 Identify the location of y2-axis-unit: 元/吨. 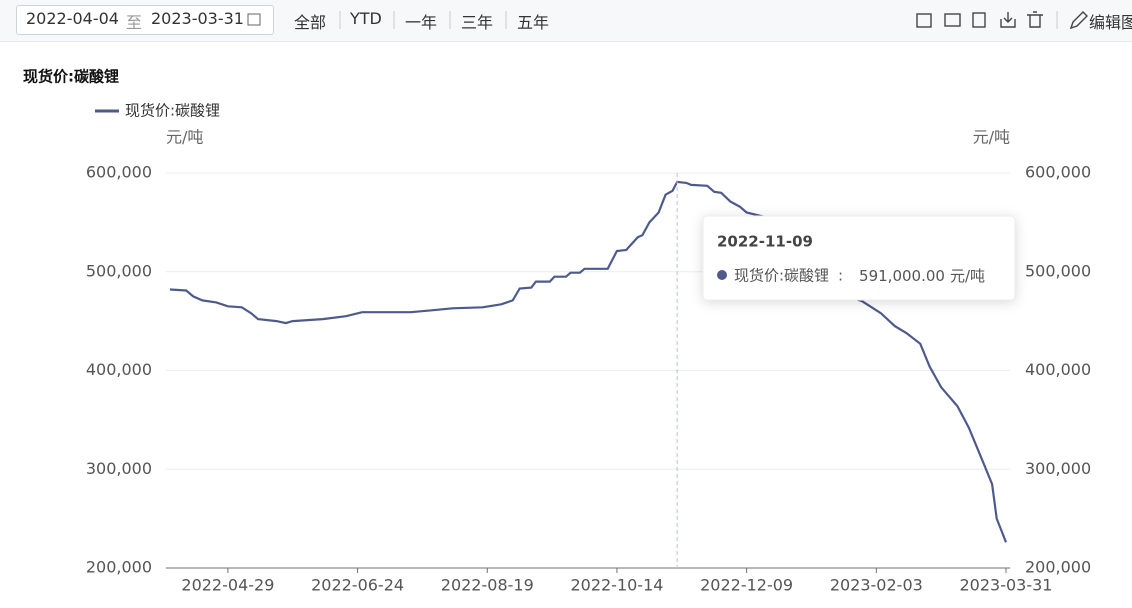
(991, 137).